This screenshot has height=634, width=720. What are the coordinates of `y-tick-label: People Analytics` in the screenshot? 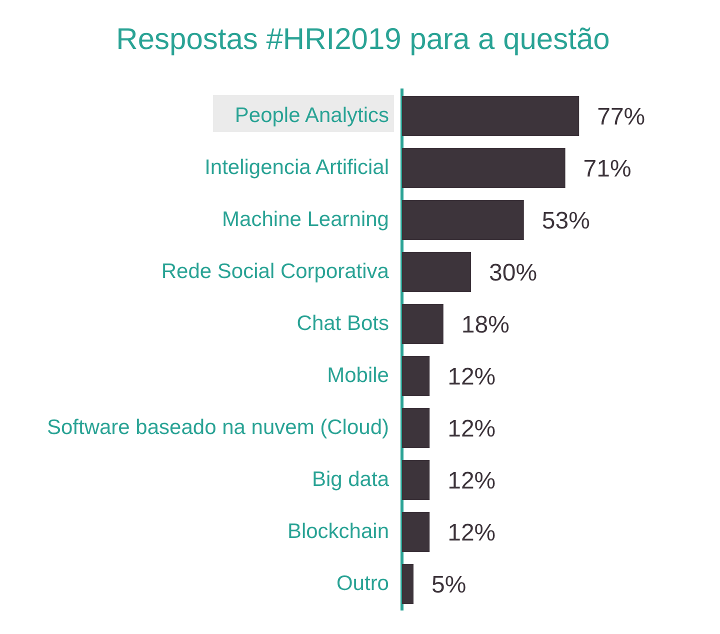 It's located at (311, 116).